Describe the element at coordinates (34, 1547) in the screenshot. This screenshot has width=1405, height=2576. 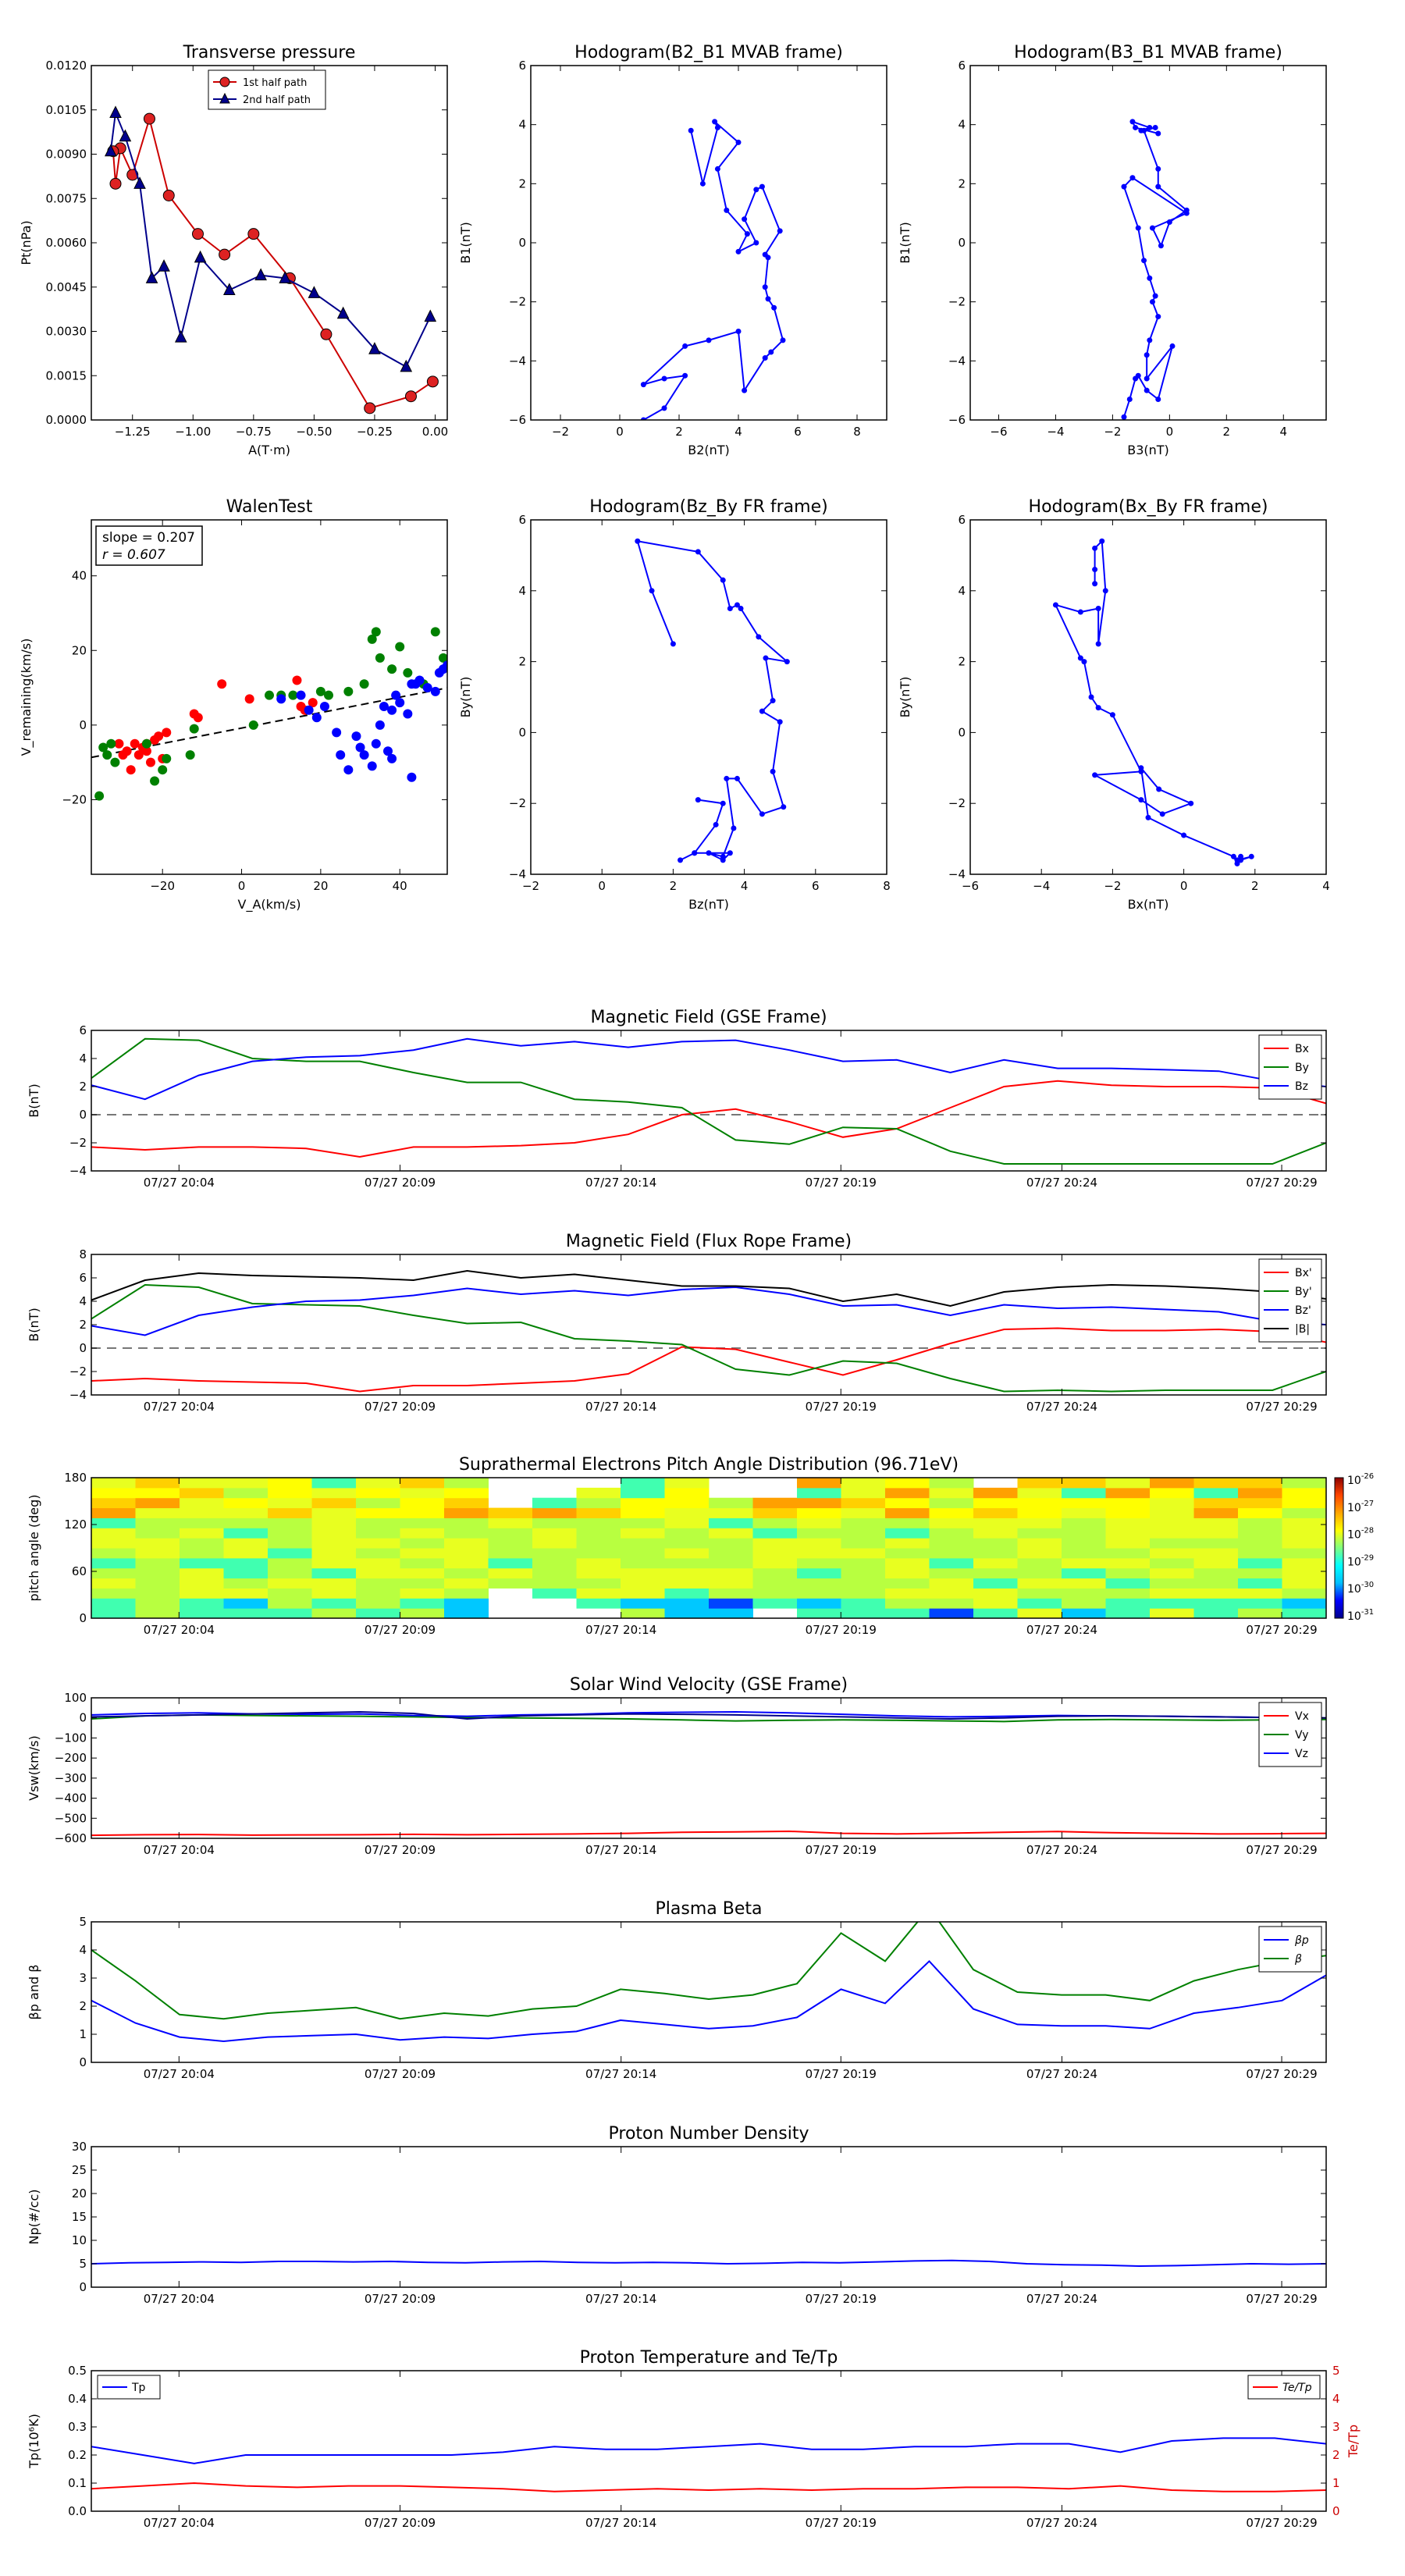
I see `y-axis-label: pitch angle (deg)` at that location.